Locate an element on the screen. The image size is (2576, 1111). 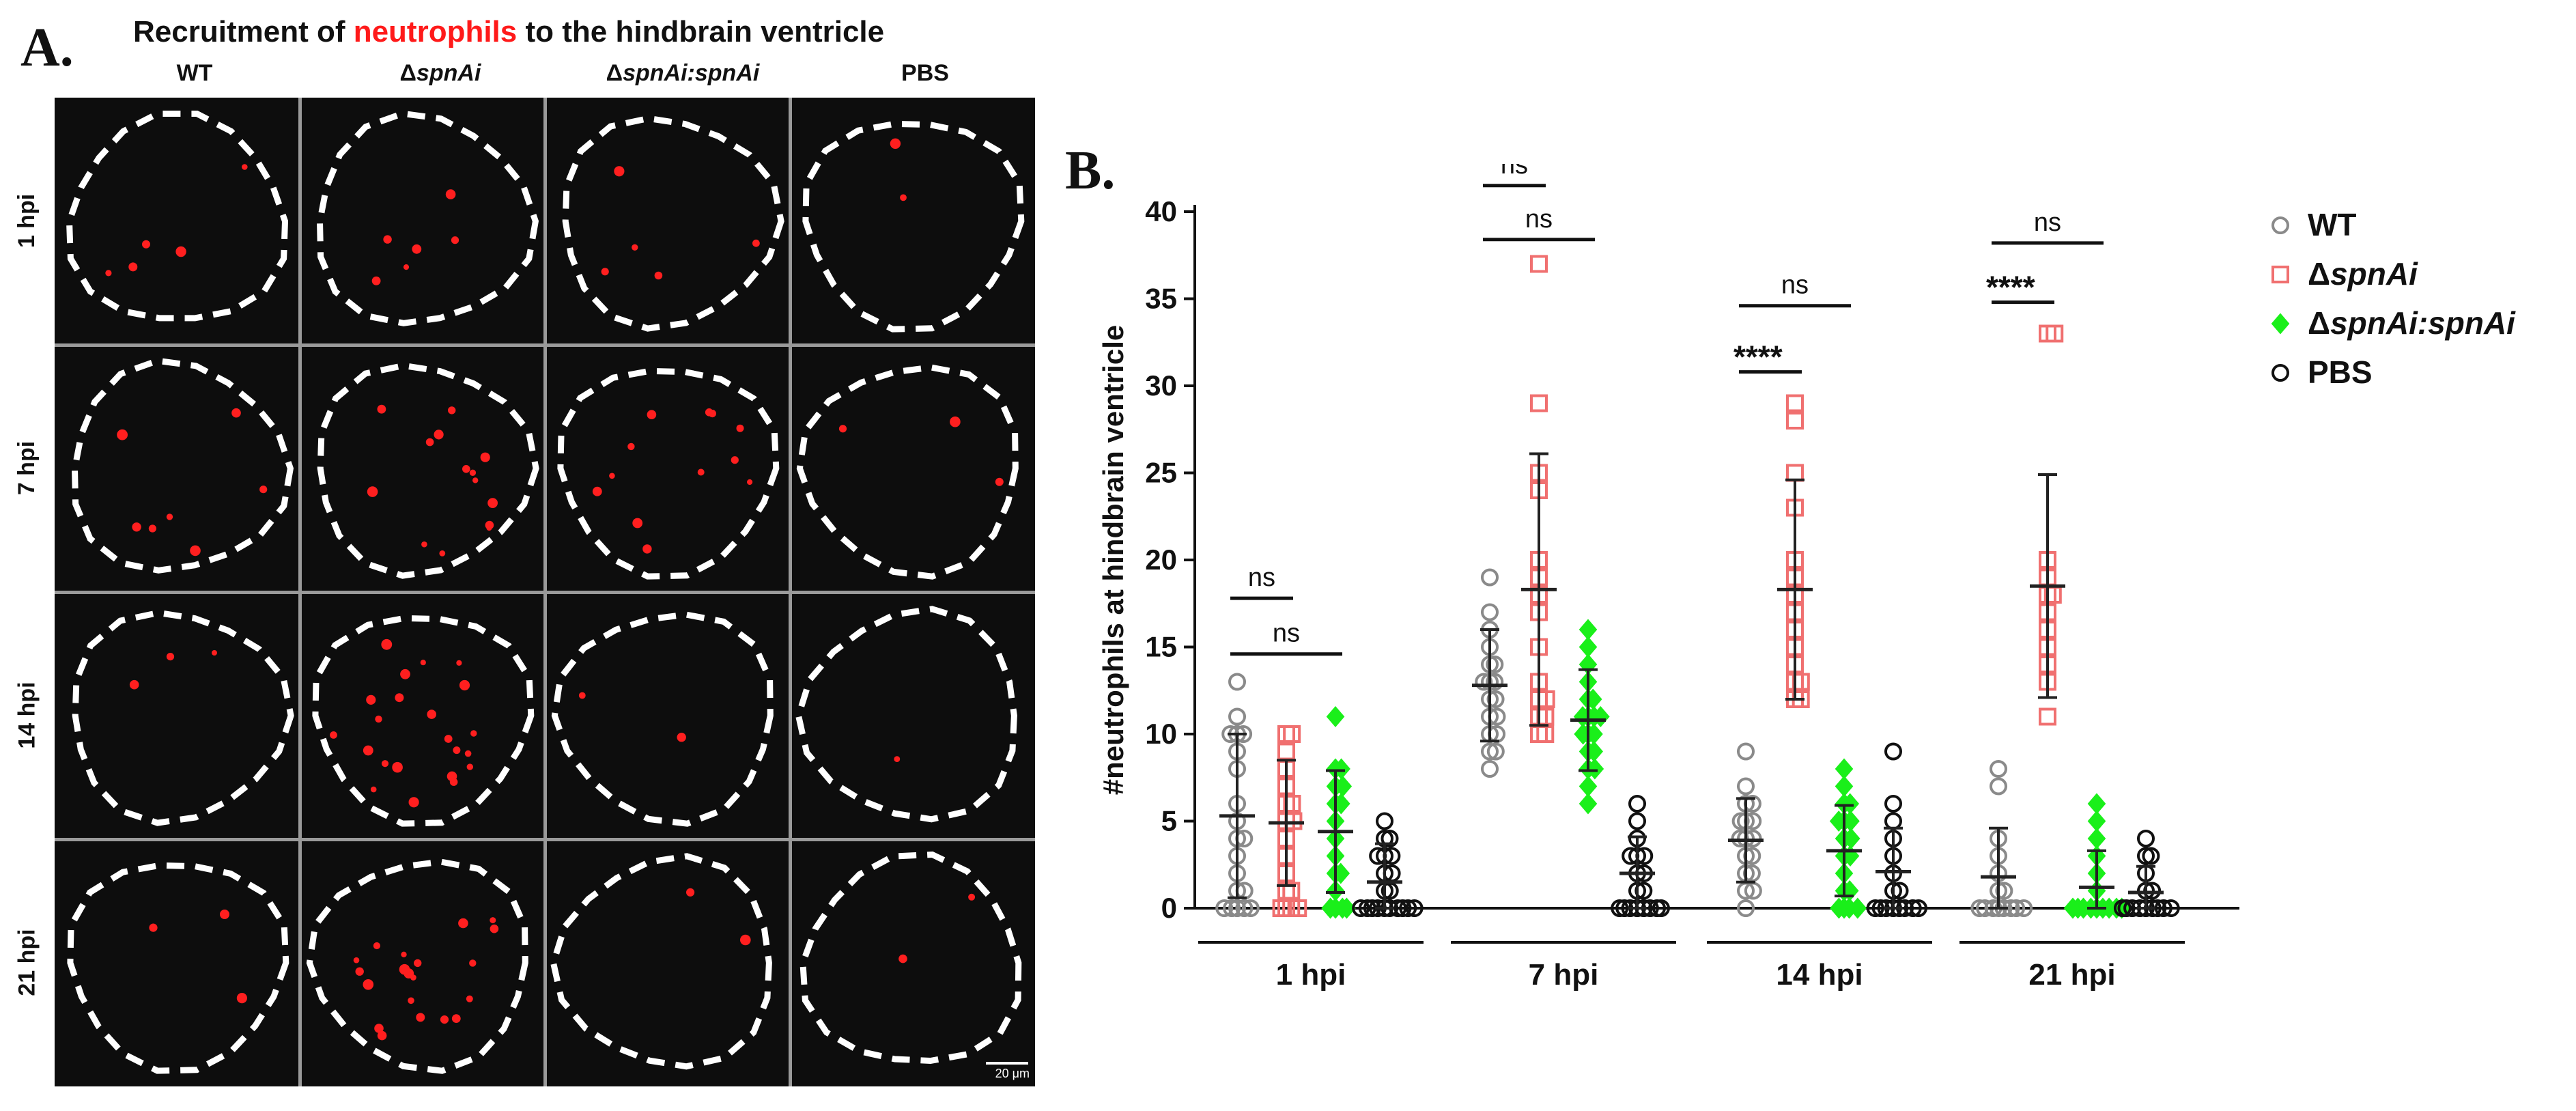
y-tick-label: 35 is located at coordinates (1161, 299).